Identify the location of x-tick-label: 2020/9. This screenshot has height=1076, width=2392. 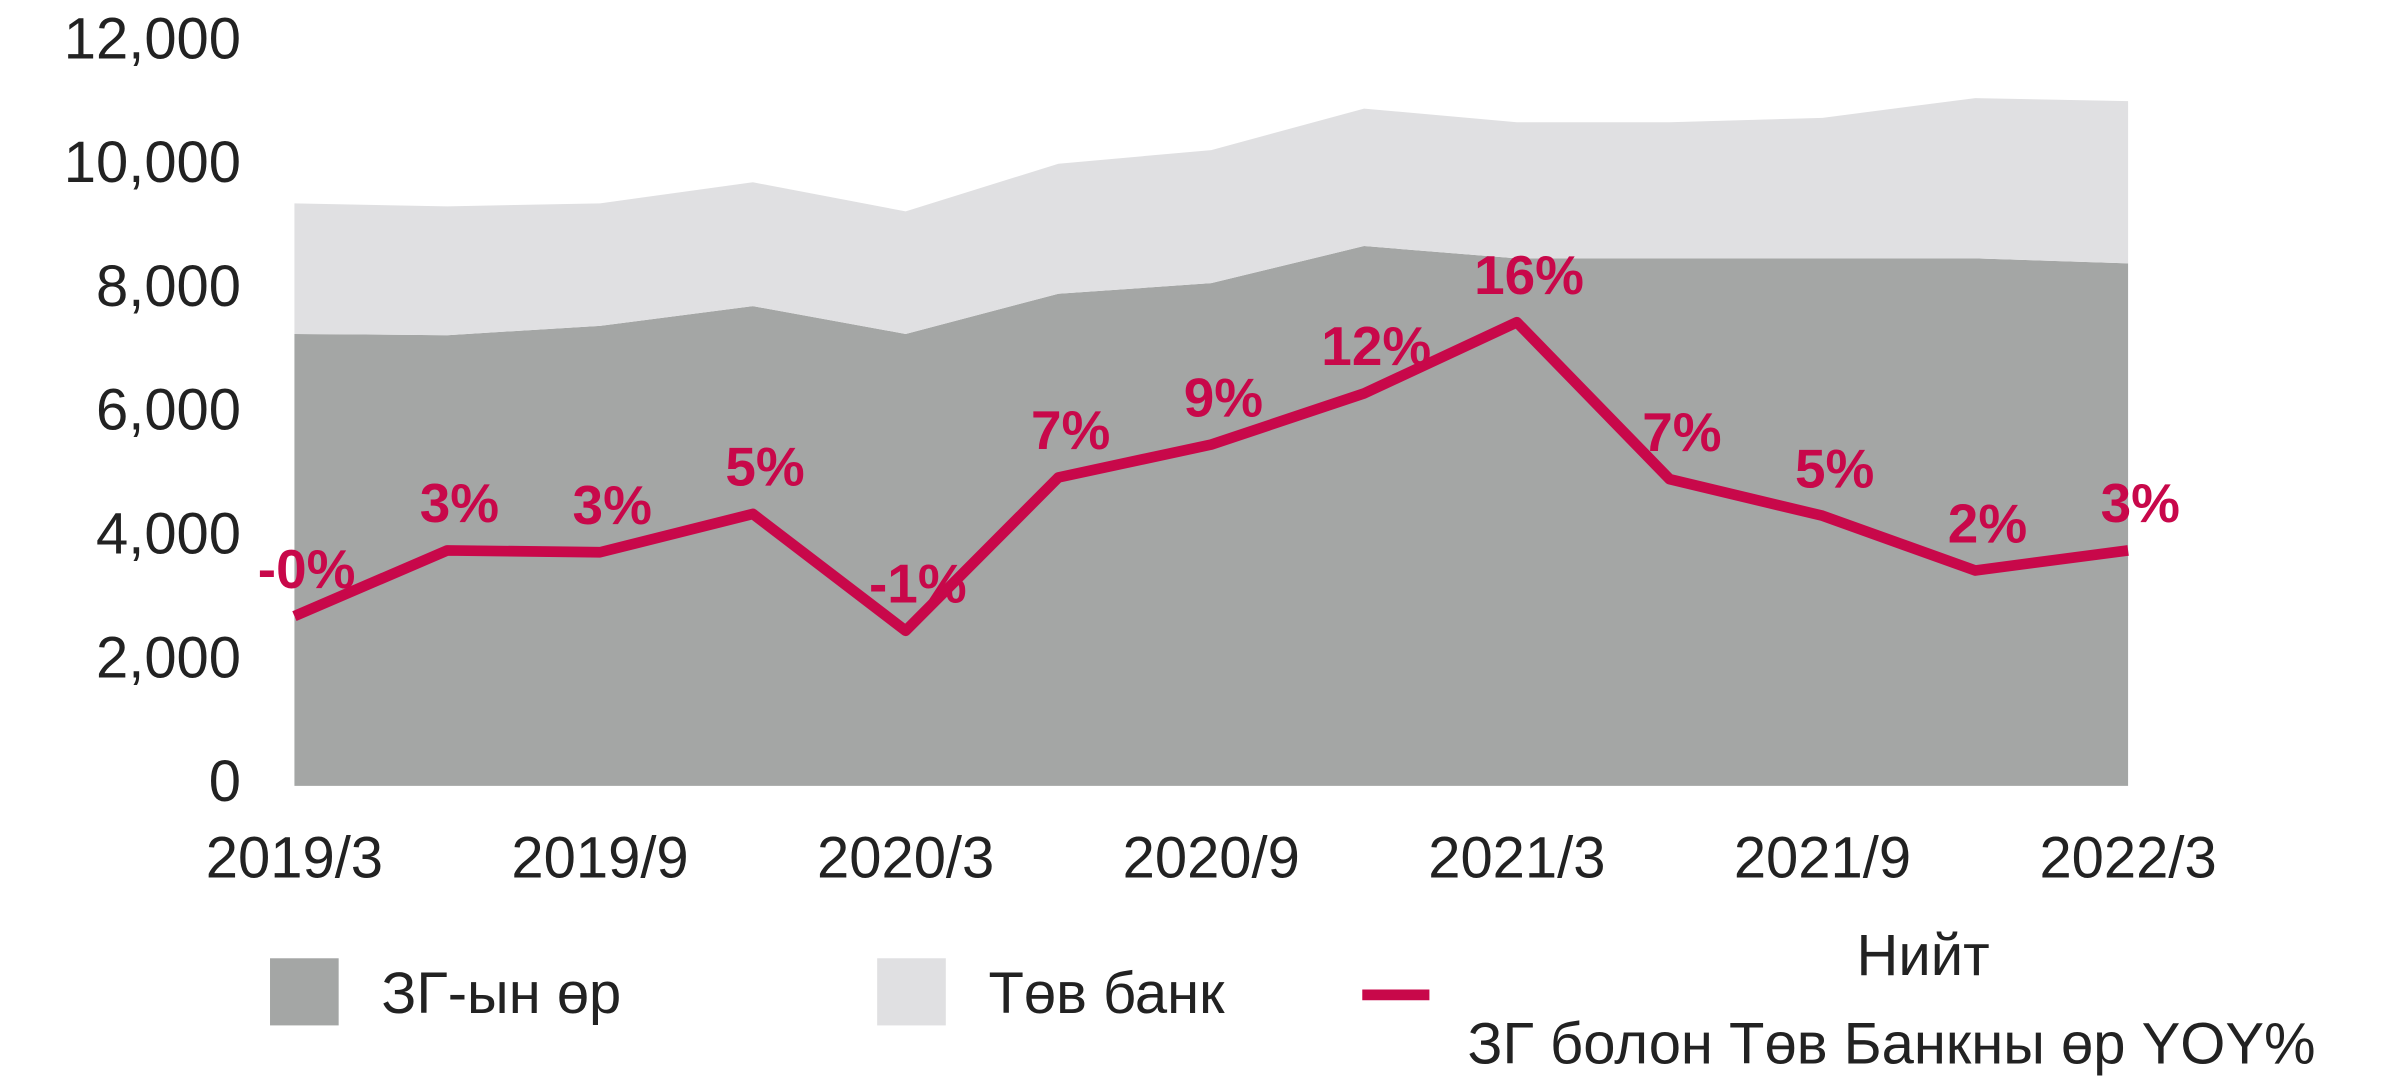
(1211, 858).